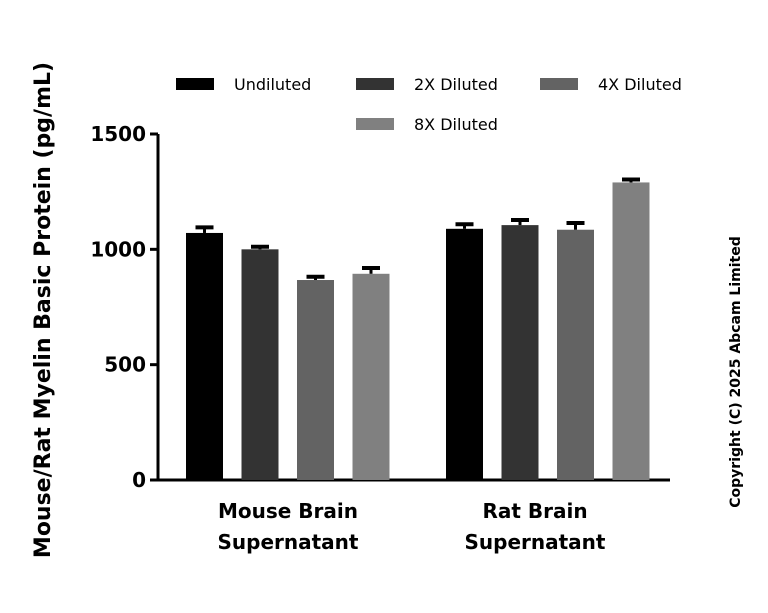  Describe the element at coordinates (118, 249) in the screenshot. I see `y-tick-label: 1000` at that location.